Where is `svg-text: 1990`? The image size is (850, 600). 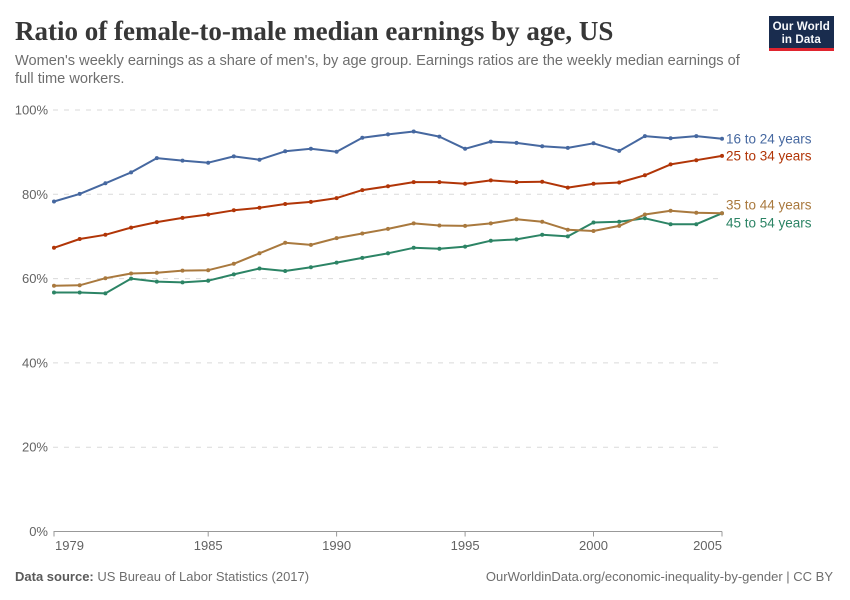
svg-text: 1990 is located at coordinates (336, 545).